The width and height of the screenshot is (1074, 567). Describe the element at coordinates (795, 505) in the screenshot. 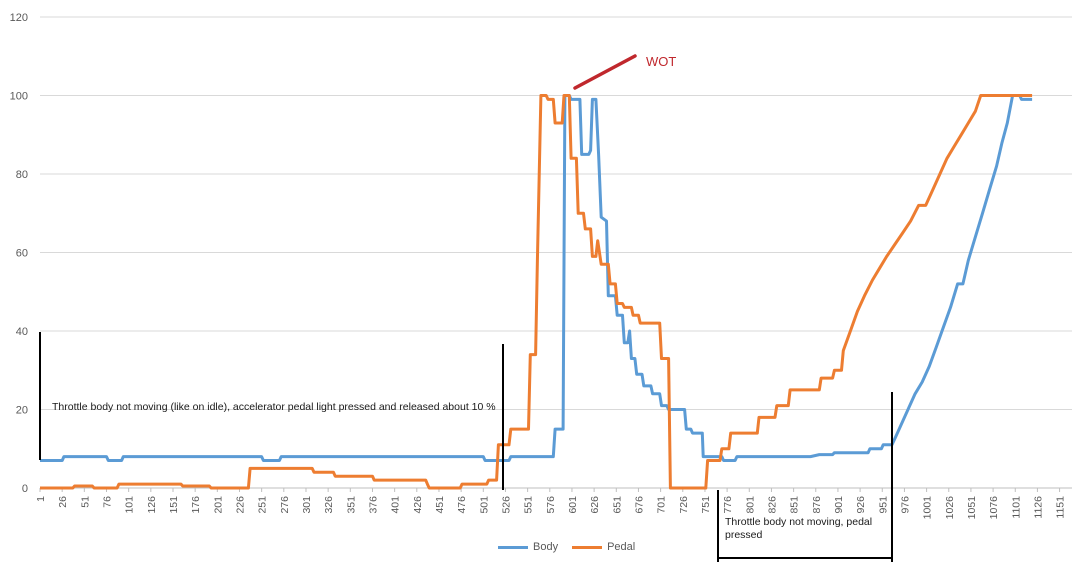

I see `x-tick-label: 851` at that location.